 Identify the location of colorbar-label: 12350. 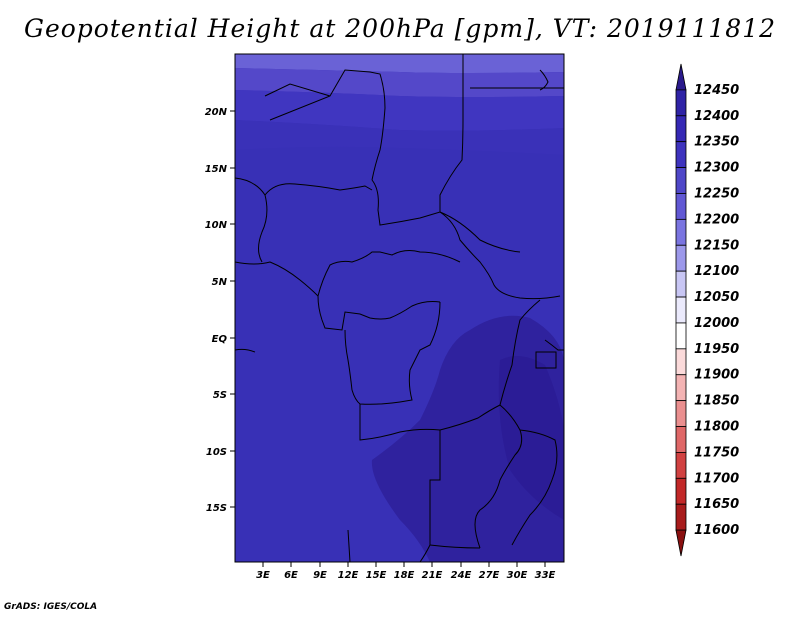
(716, 142).